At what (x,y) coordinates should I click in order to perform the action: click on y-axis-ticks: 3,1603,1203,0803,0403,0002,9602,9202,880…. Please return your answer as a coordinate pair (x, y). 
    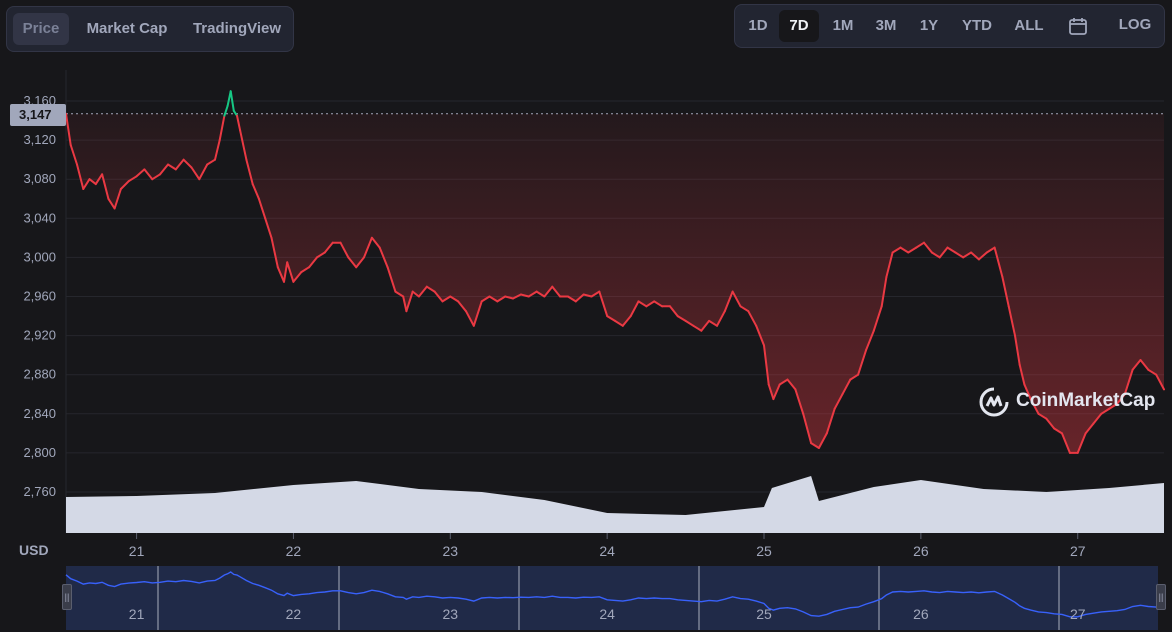
    Looking at the image, I should click on (39, 296).